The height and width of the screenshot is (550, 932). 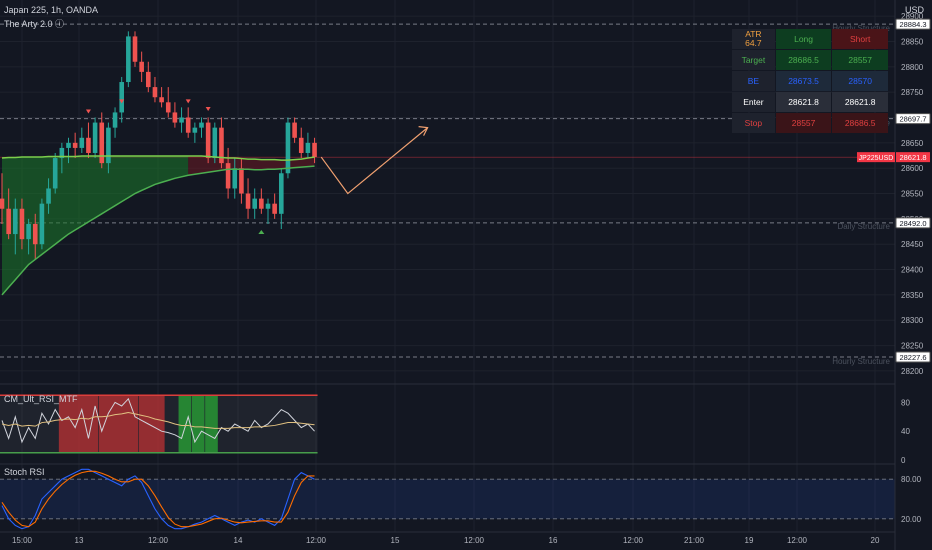 What do you see at coordinates (912, 41) in the screenshot?
I see `price-tick-label: 28850` at bounding box center [912, 41].